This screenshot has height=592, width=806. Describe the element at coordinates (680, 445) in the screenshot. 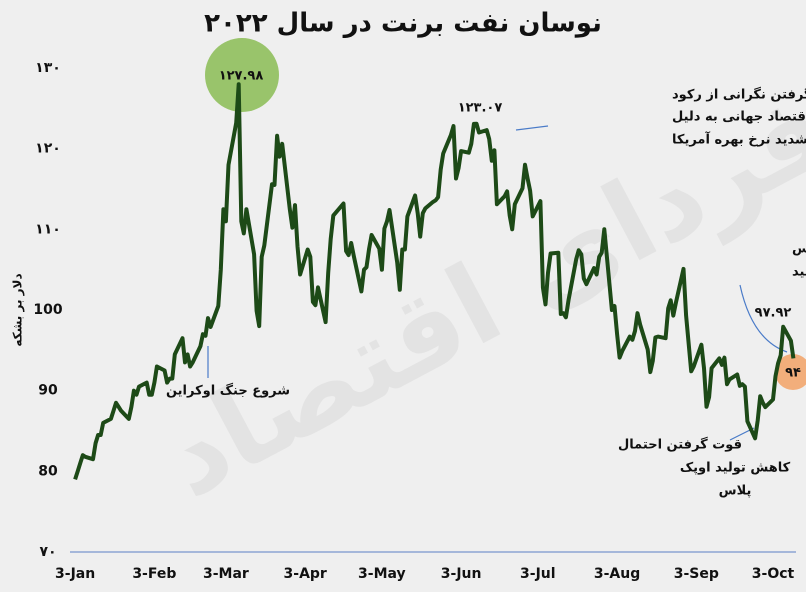

I see `annotation: قوت گرفتن احتمال` at that location.